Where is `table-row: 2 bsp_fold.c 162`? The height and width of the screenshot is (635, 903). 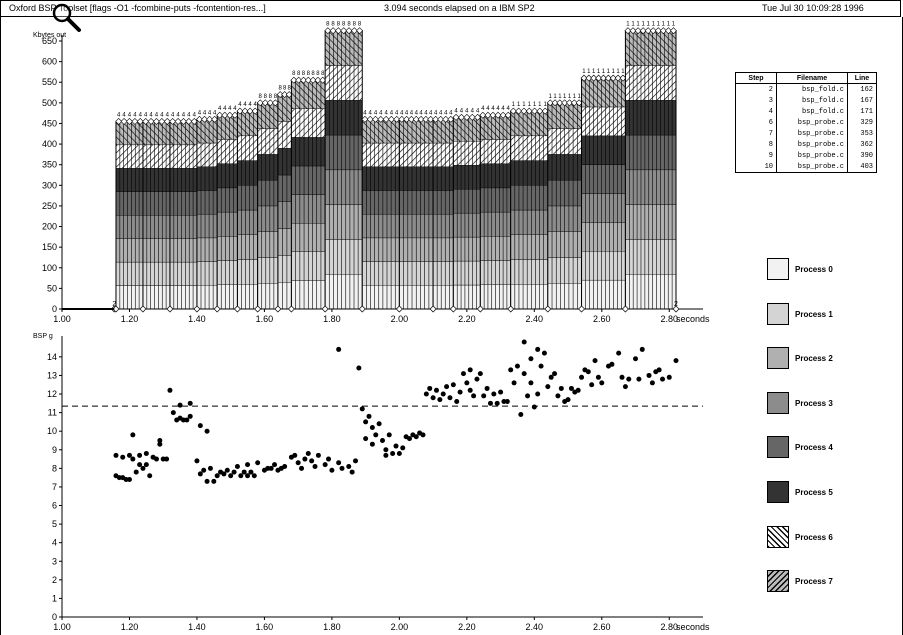 table-row: 2 bsp_fold.c 162 is located at coordinates (806, 89).